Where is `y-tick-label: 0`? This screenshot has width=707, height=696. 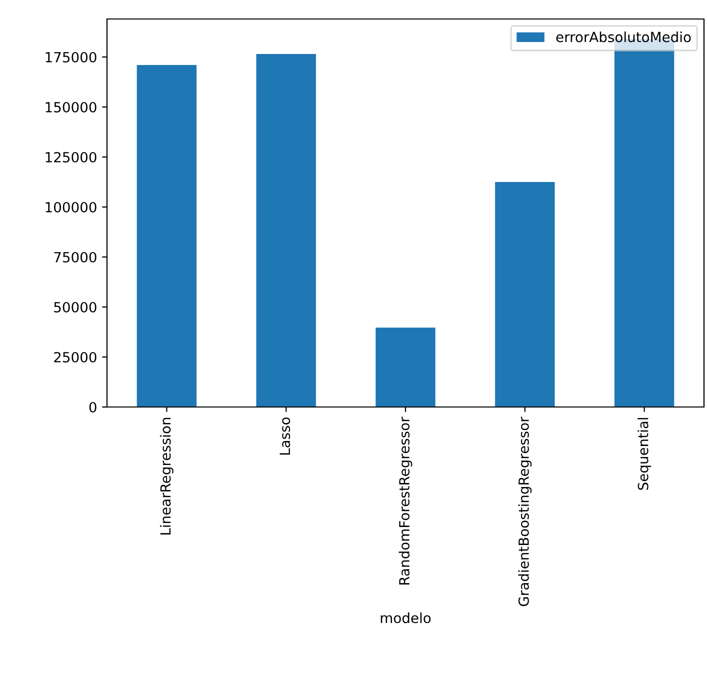
y-tick-label: 0 is located at coordinates (92, 407).